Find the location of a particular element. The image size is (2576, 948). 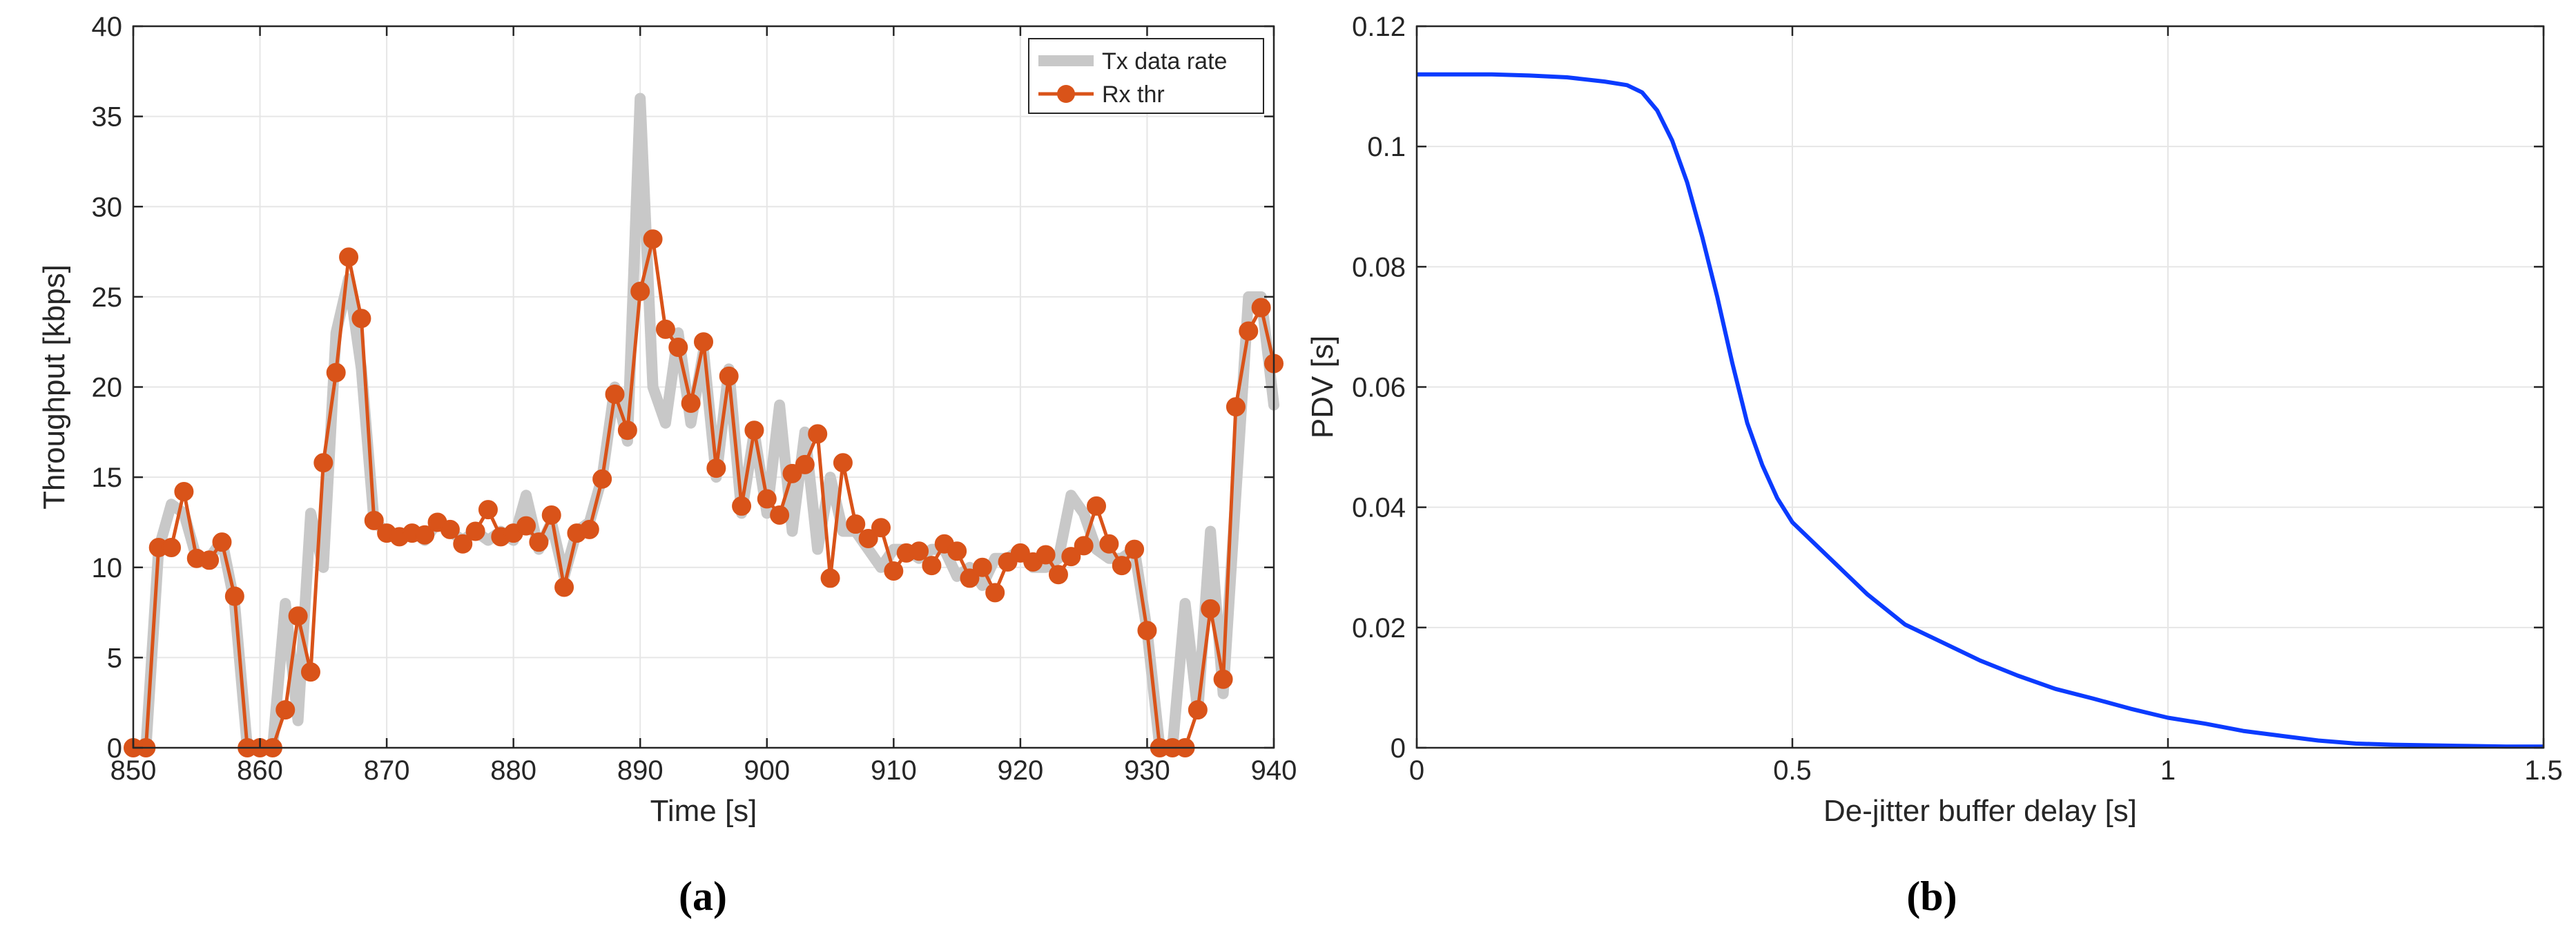

y-axis-label: Throughput [kbps] is located at coordinates (54, 387).